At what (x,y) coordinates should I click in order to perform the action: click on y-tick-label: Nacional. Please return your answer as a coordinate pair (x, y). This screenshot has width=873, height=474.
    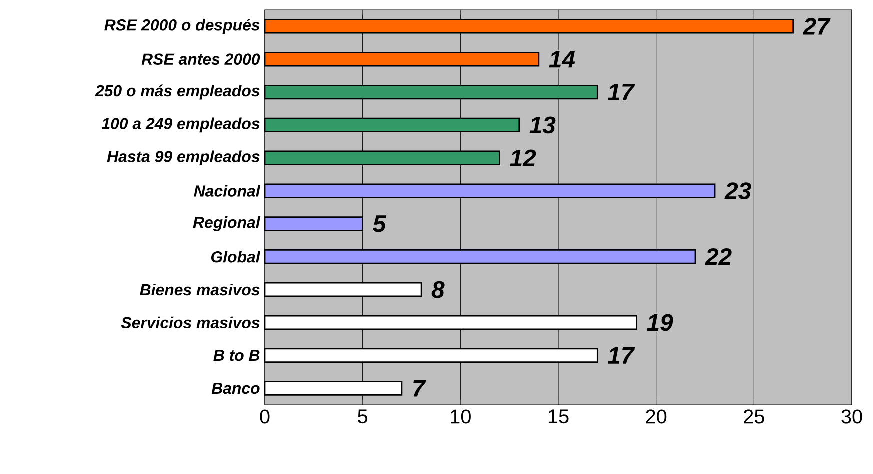
    Looking at the image, I should click on (227, 191).